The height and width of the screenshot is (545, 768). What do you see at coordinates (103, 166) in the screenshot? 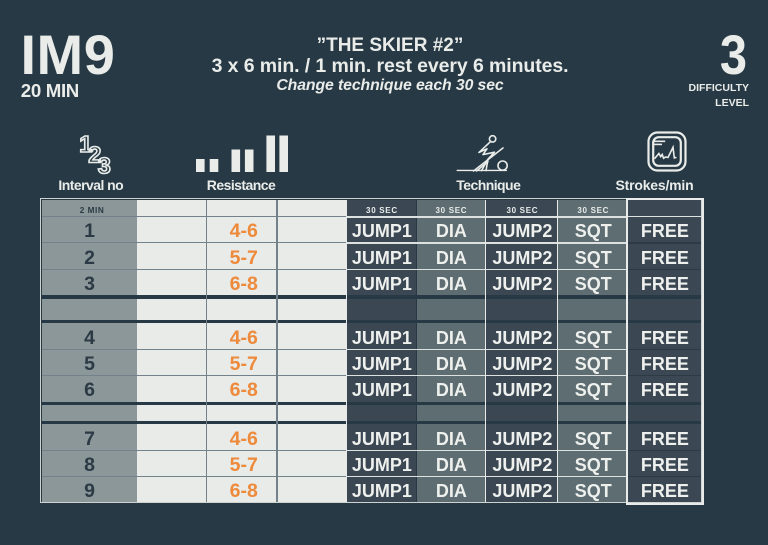
I see `svg-text: 3` at bounding box center [103, 166].